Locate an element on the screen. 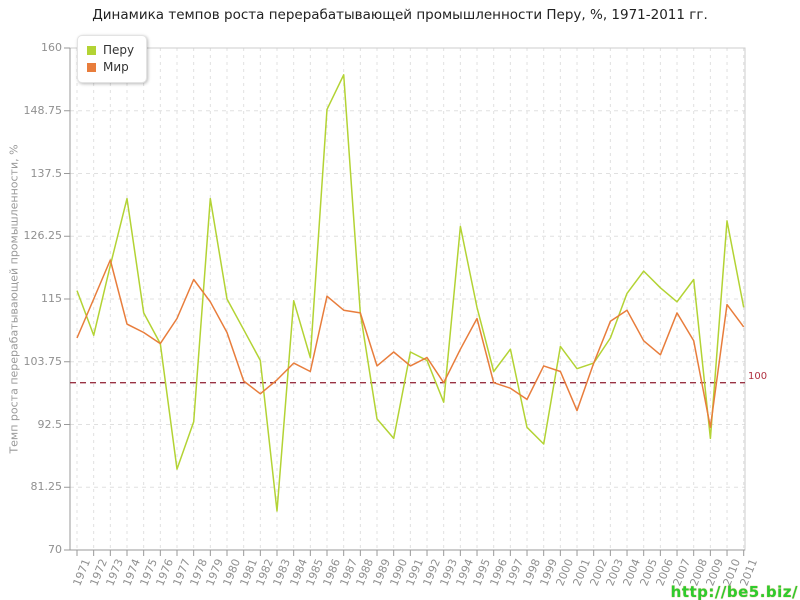 The width and height of the screenshot is (800, 600). legend: Перу Мир is located at coordinates (112, 59).